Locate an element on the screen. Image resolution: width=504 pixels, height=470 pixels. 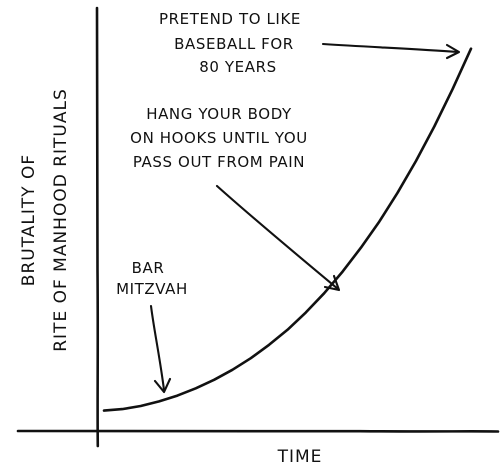
x-axis is located at coordinates (258, 431).